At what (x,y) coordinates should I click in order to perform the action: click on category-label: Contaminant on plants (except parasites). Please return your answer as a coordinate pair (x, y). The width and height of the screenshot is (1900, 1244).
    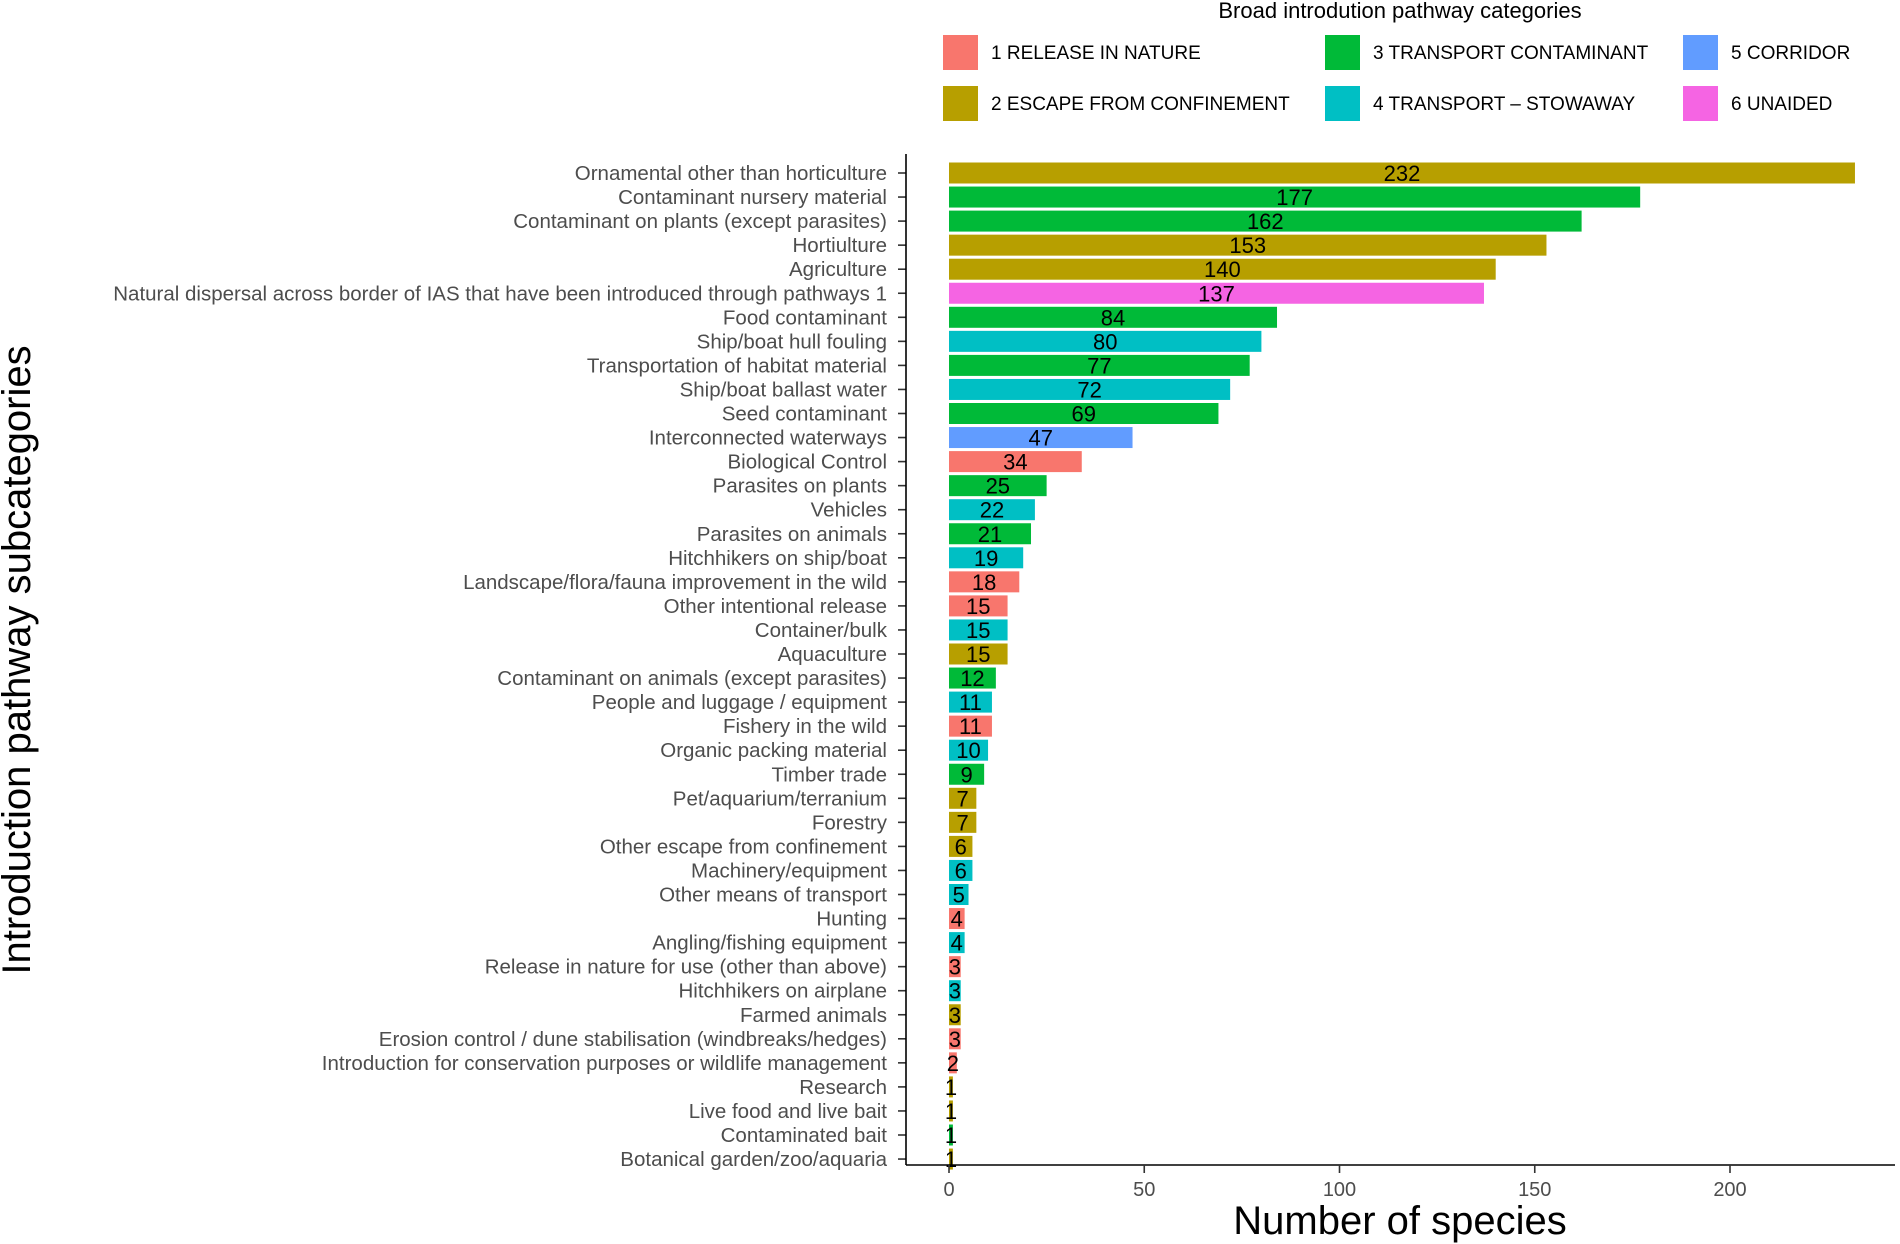
    Looking at the image, I should click on (700, 221).